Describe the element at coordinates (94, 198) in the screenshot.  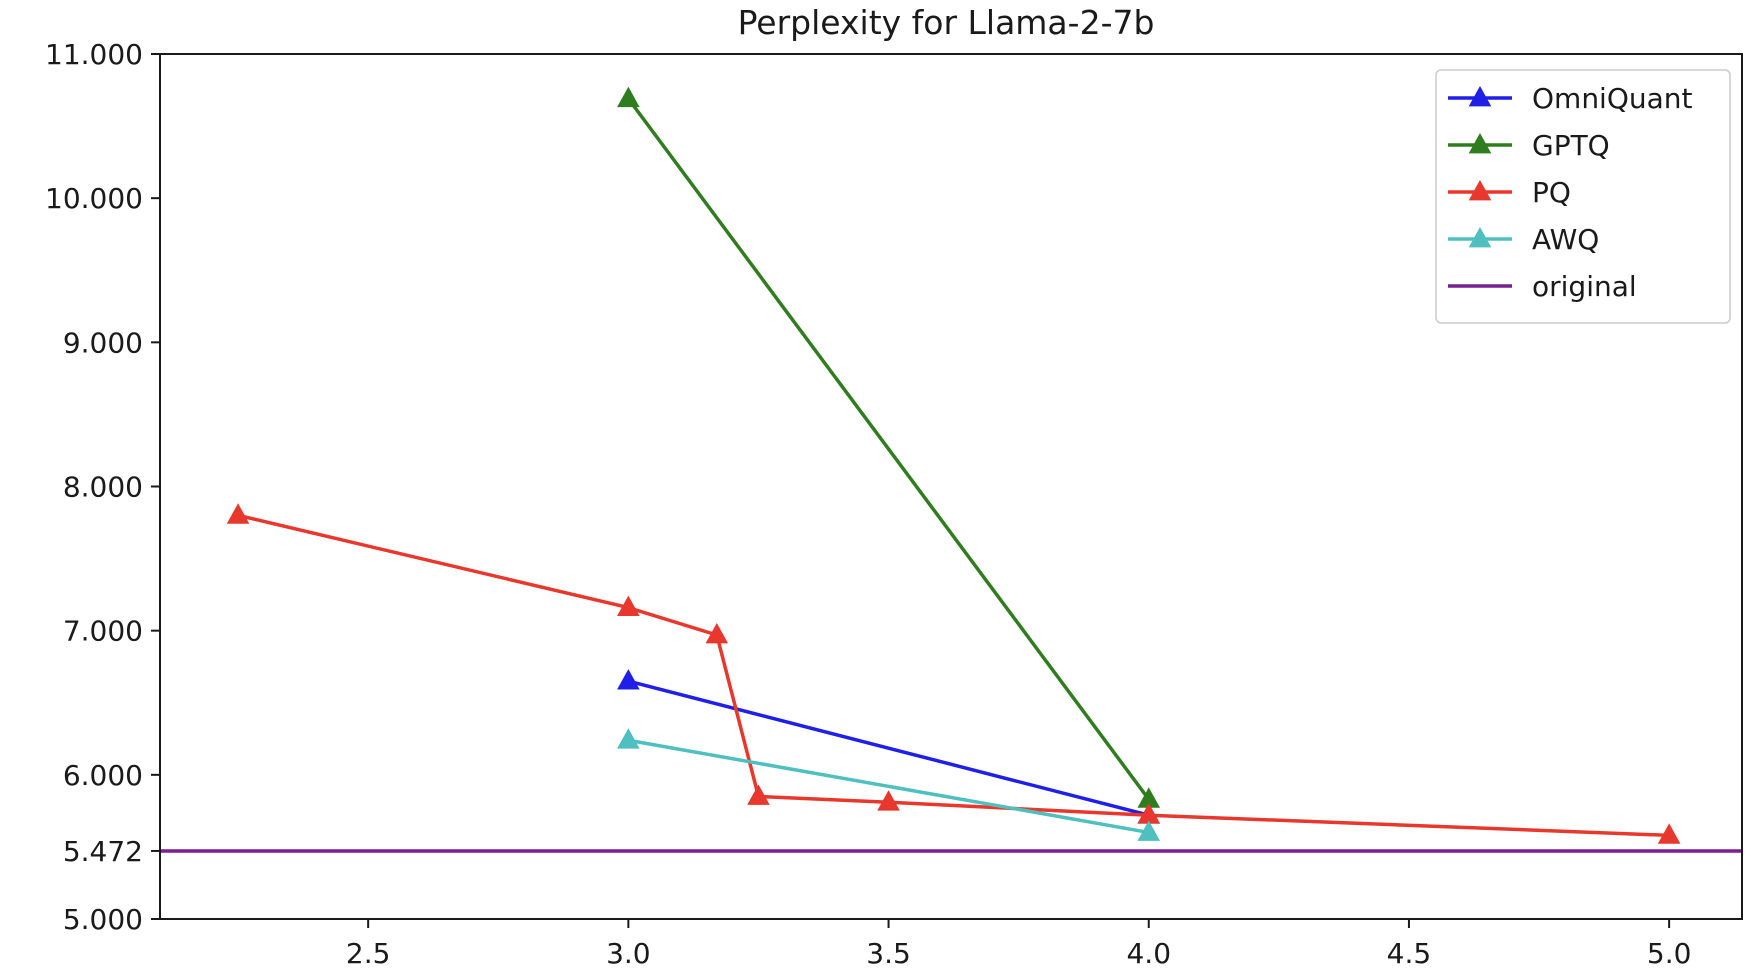
I see `y-tick-label: 10.000` at that location.